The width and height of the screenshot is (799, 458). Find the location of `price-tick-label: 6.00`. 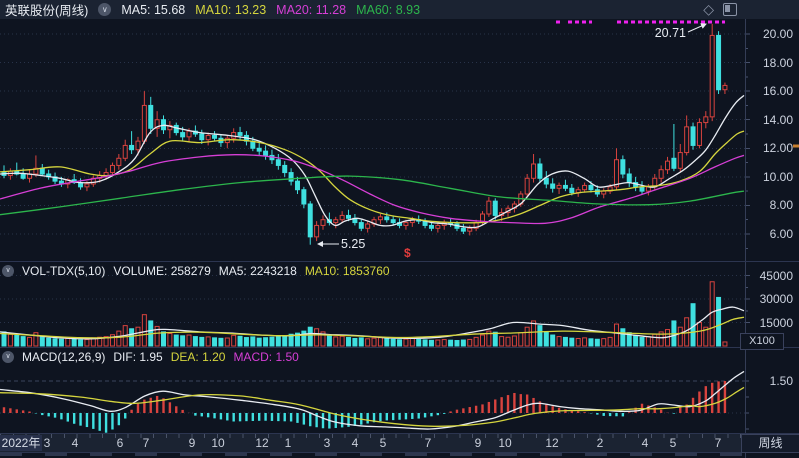

price-tick-label: 6.00 is located at coordinates (781, 234).